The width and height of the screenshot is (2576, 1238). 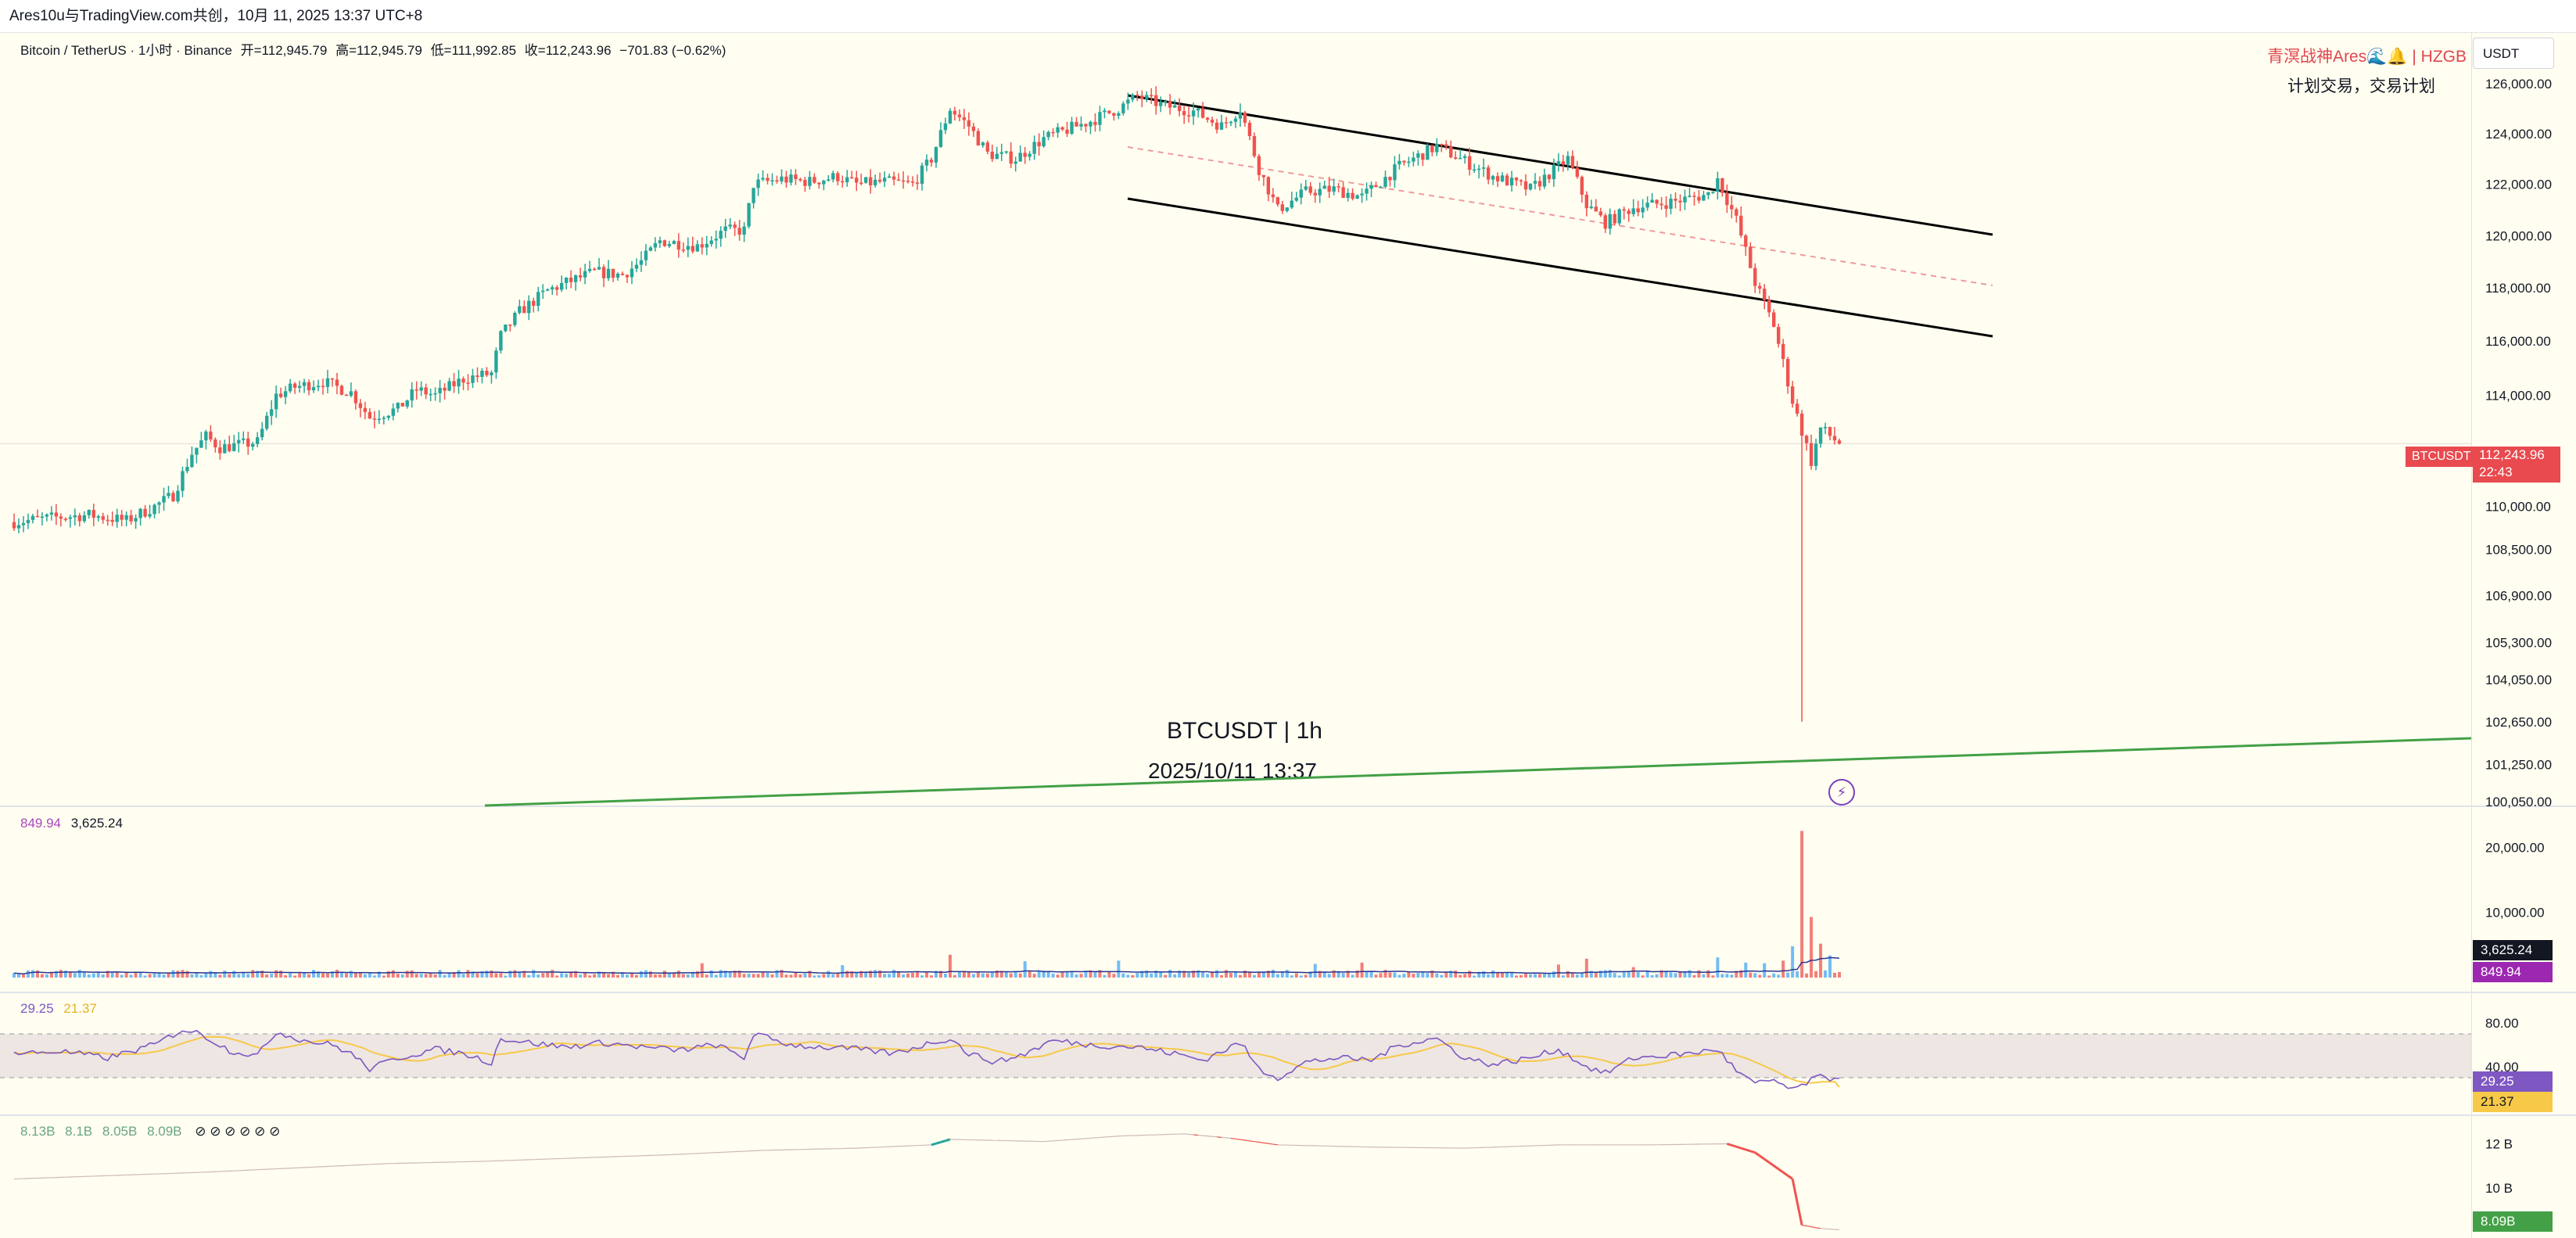 I want to click on obv-legend-v2: 8.1B, so click(x=79, y=1131).